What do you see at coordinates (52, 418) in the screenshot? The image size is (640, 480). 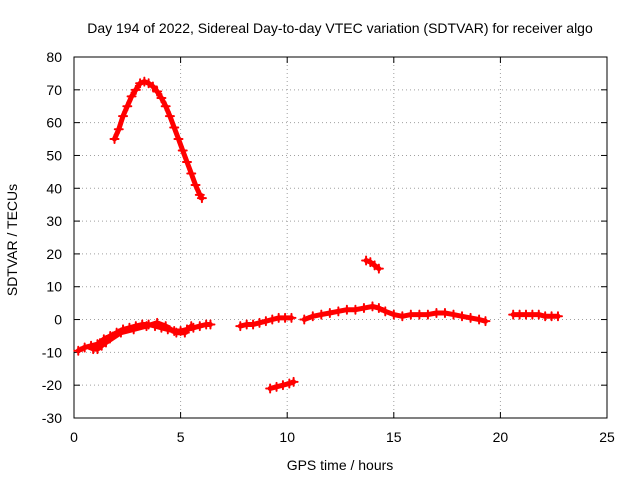 I see `y-tick-label: -30` at bounding box center [52, 418].